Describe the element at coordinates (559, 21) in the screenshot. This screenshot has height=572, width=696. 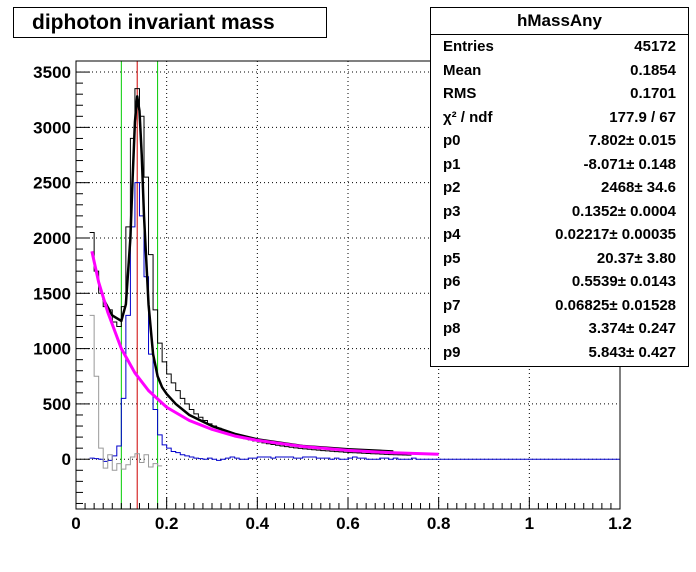
I see `stats-title: hMassAny` at that location.